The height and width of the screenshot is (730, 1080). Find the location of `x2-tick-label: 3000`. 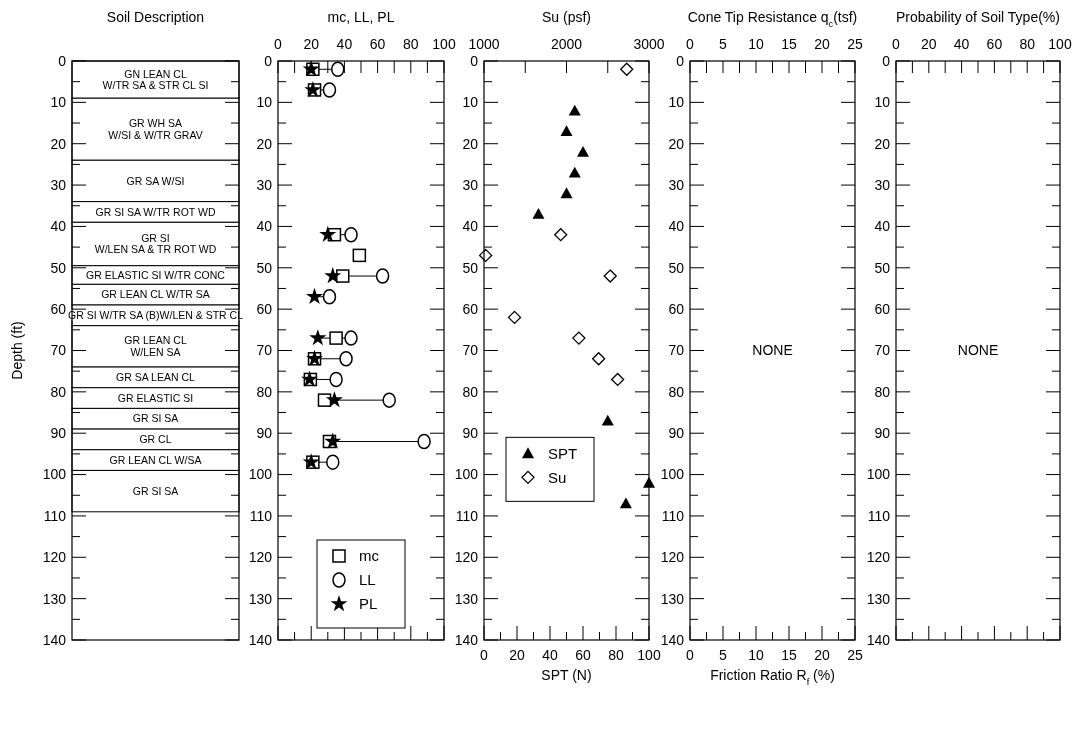

x2-tick-label: 3000 is located at coordinates (649, 44).